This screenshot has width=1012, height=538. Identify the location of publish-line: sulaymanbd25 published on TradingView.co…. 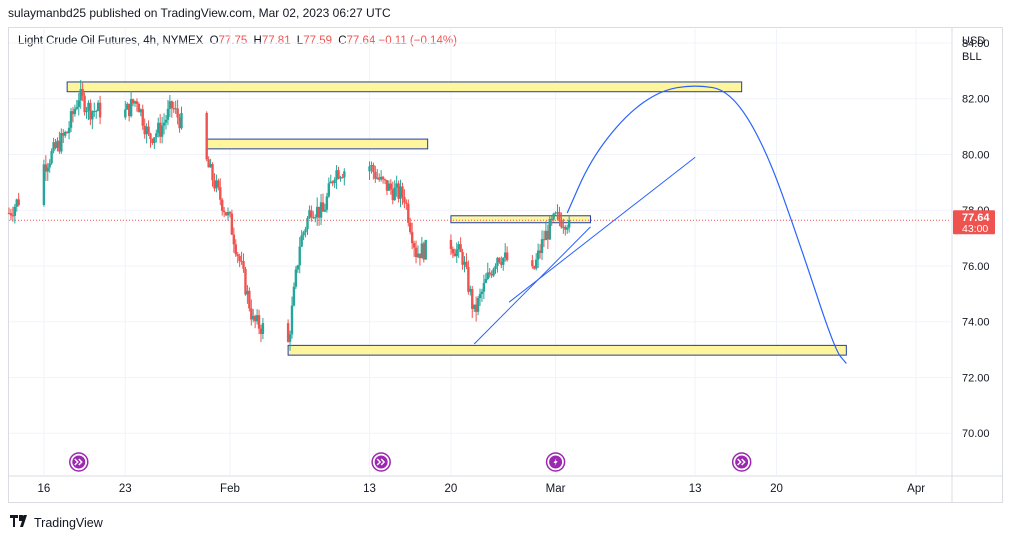
(199, 13).